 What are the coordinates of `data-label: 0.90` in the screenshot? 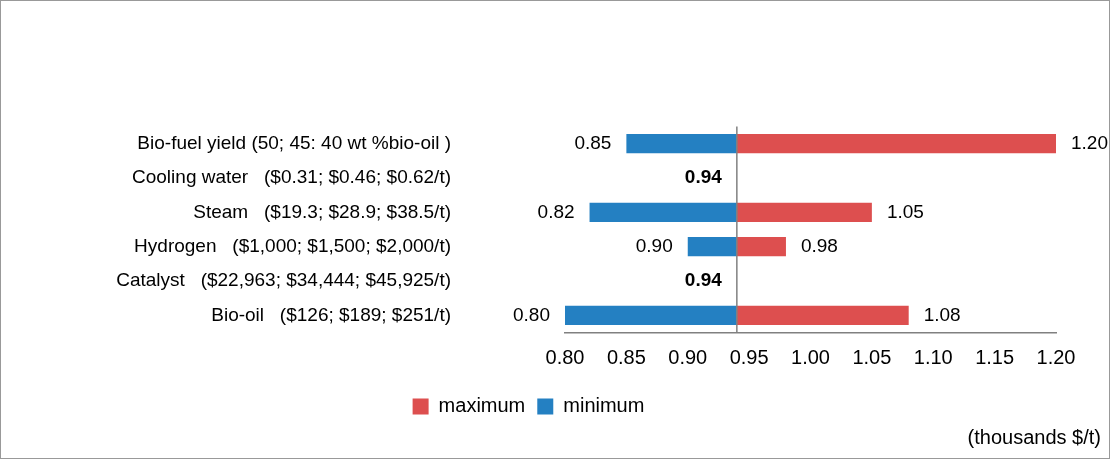 It's located at (654, 245).